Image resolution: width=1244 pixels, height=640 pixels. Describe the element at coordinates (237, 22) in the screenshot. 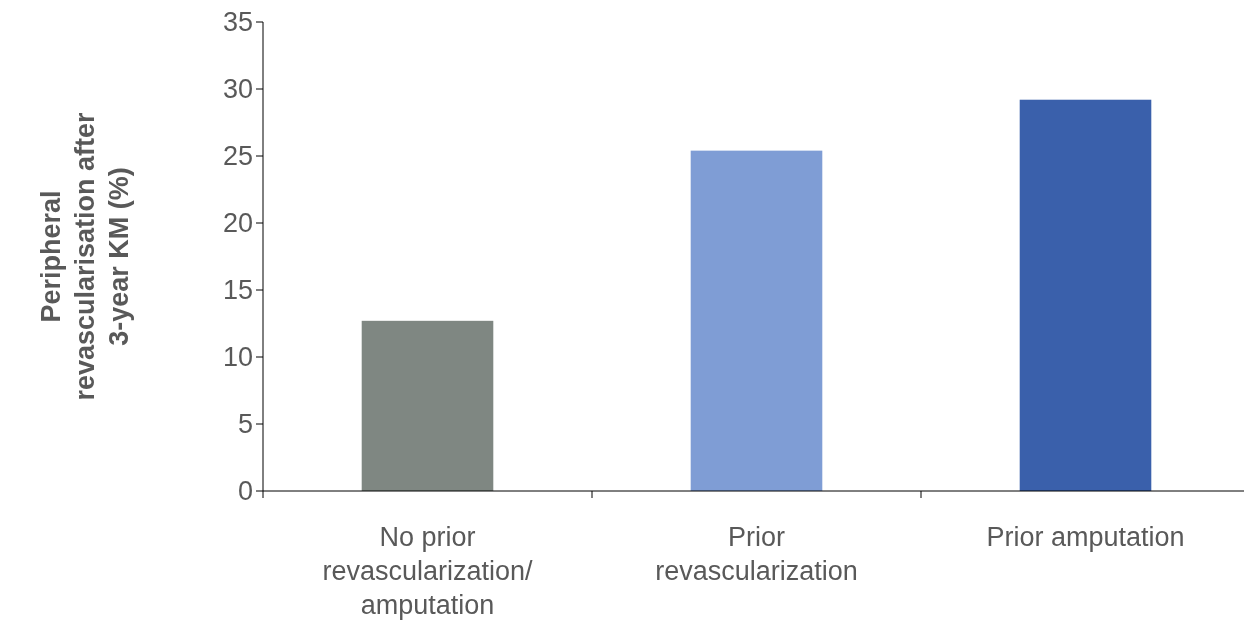

I see `y-tick-label: 35` at that location.